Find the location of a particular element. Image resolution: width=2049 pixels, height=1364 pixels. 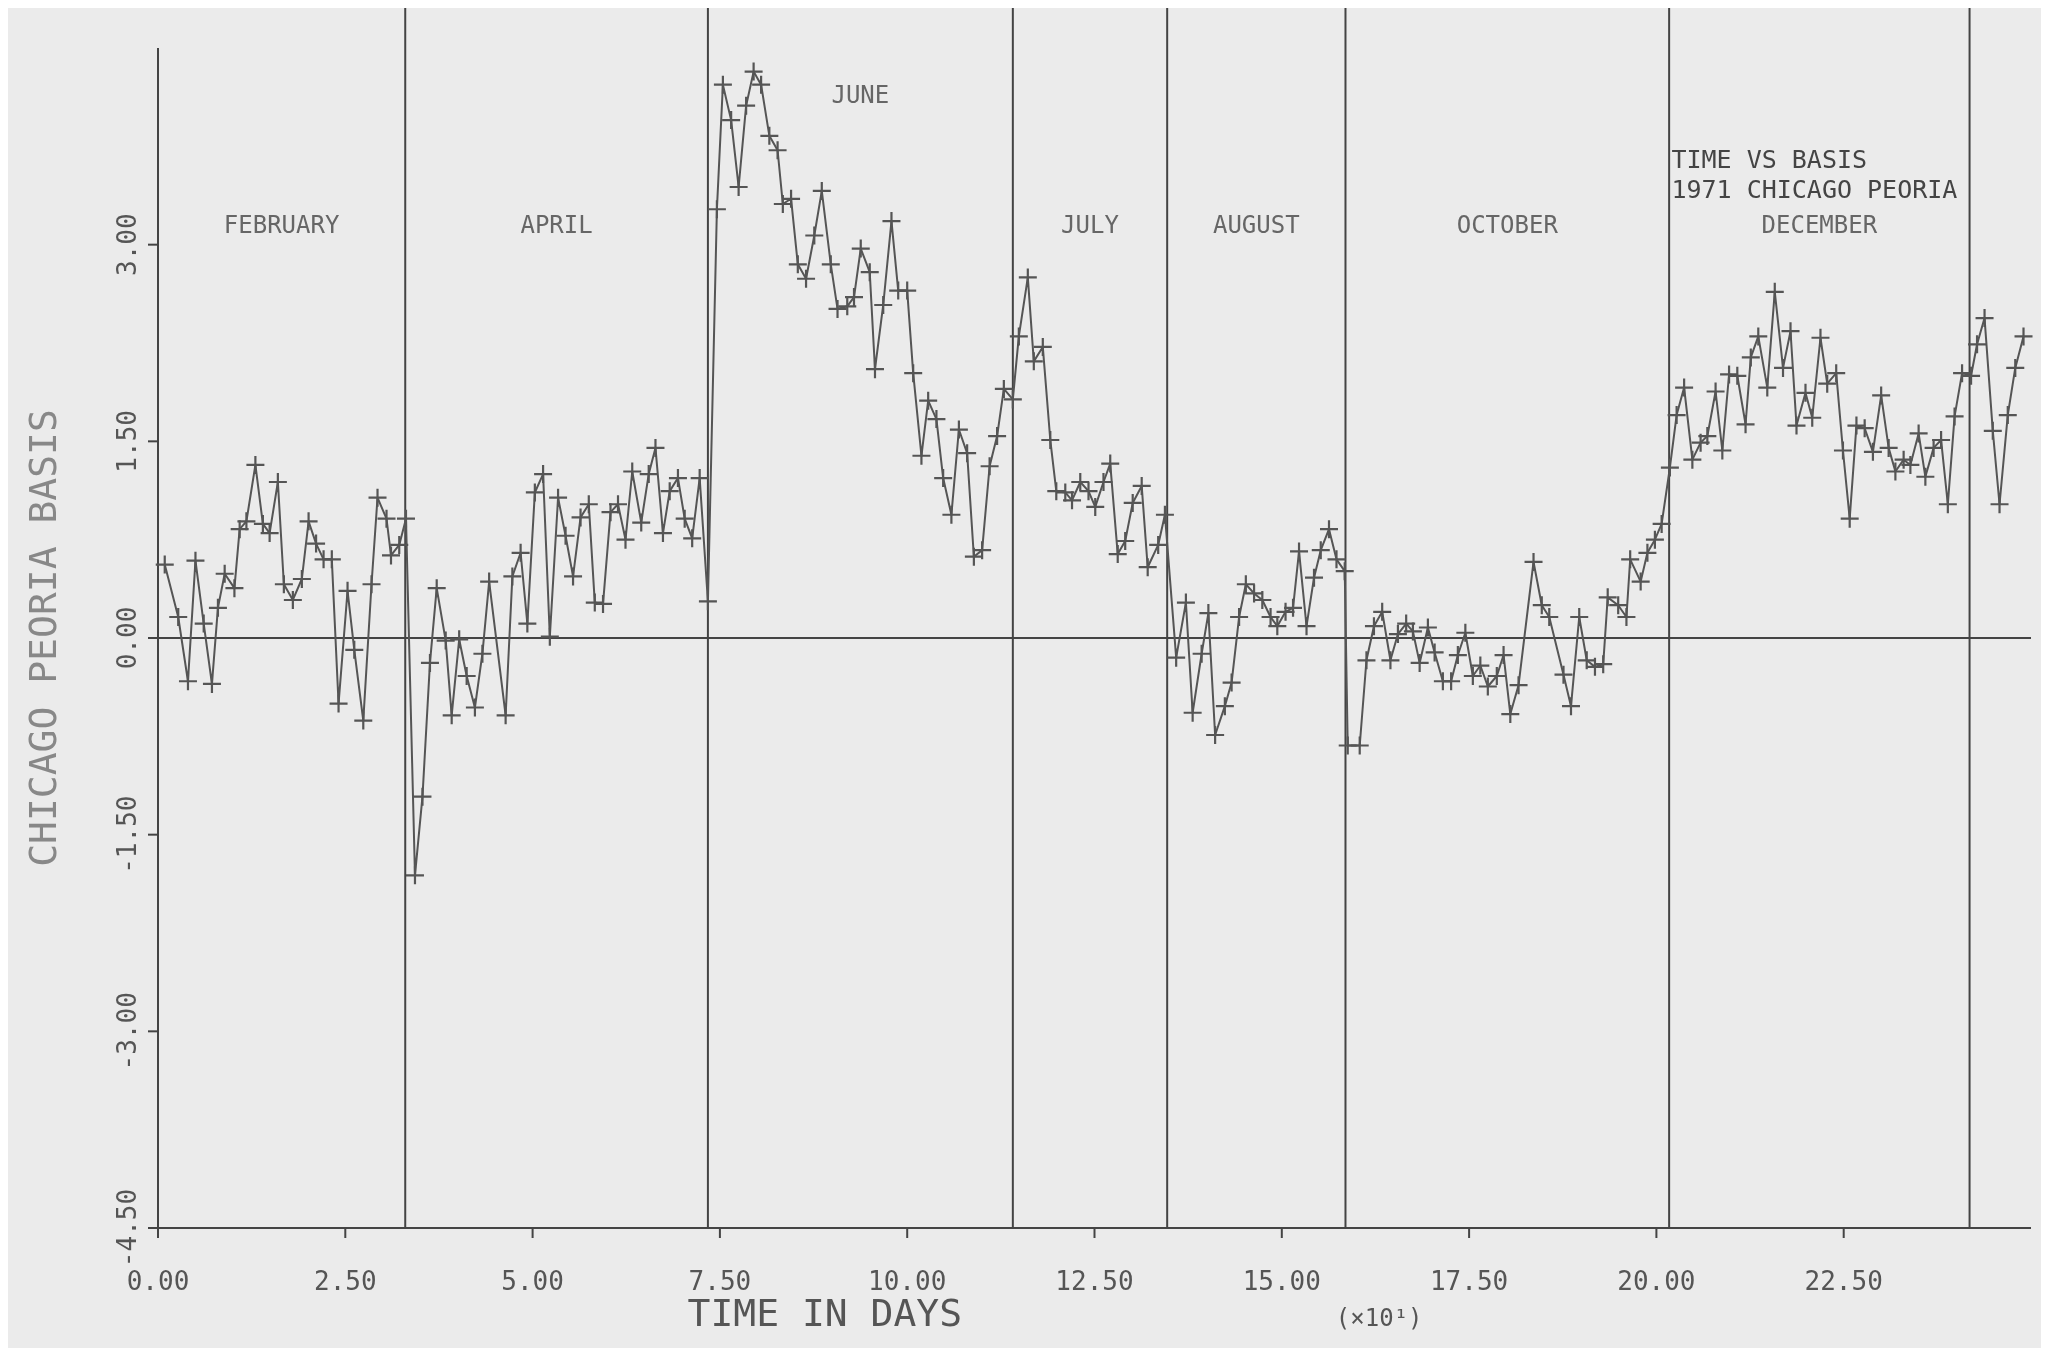

x-tick-label: 22.50 is located at coordinates (1843, 1281).